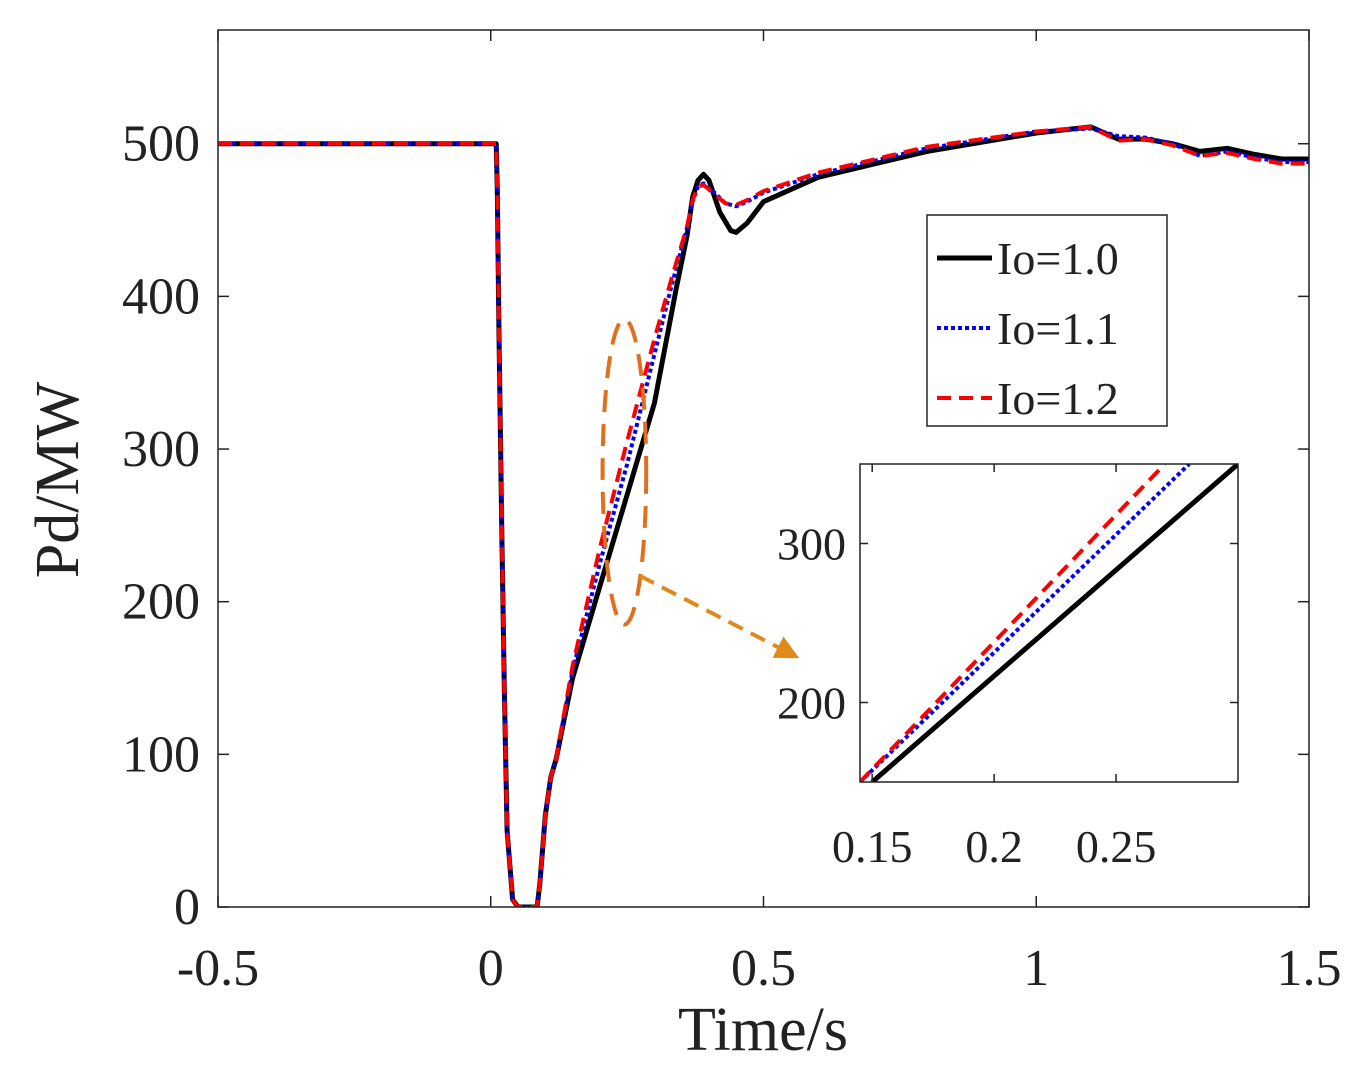 The image size is (1360, 1089). Describe the element at coordinates (218, 968) in the screenshot. I see `x-tick-label: -0.5` at that location.